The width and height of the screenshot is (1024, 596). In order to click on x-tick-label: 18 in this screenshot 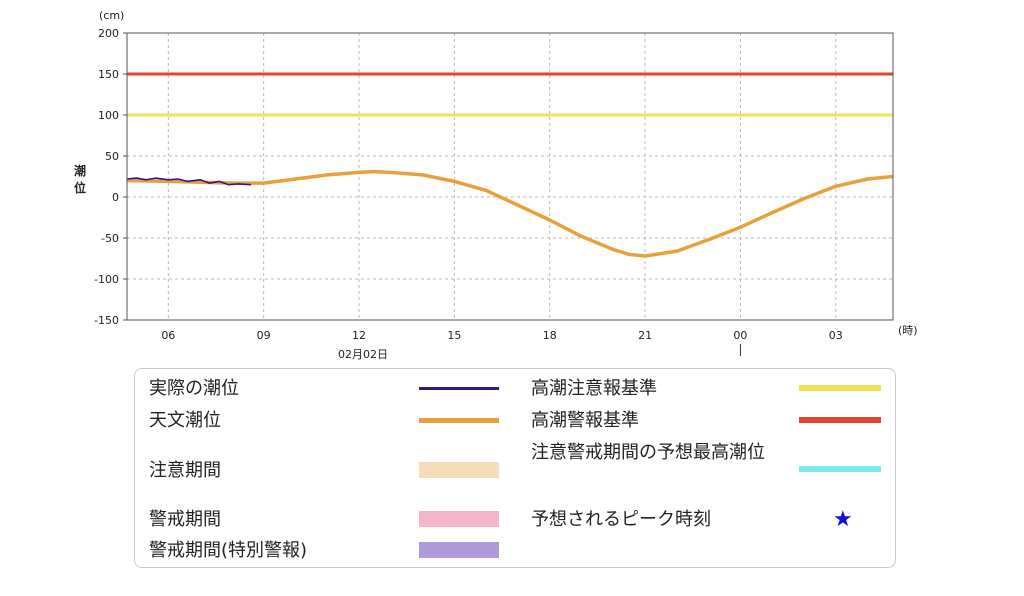, I will do `click(550, 335)`.